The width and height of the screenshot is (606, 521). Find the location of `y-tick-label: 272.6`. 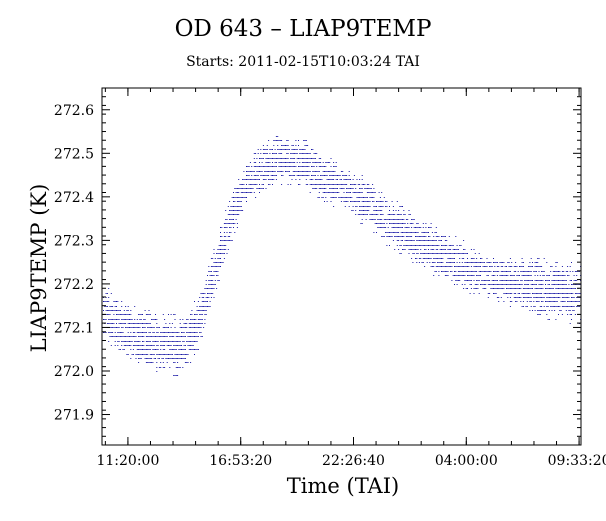

y-tick-label: 272.6 is located at coordinates (74, 111).